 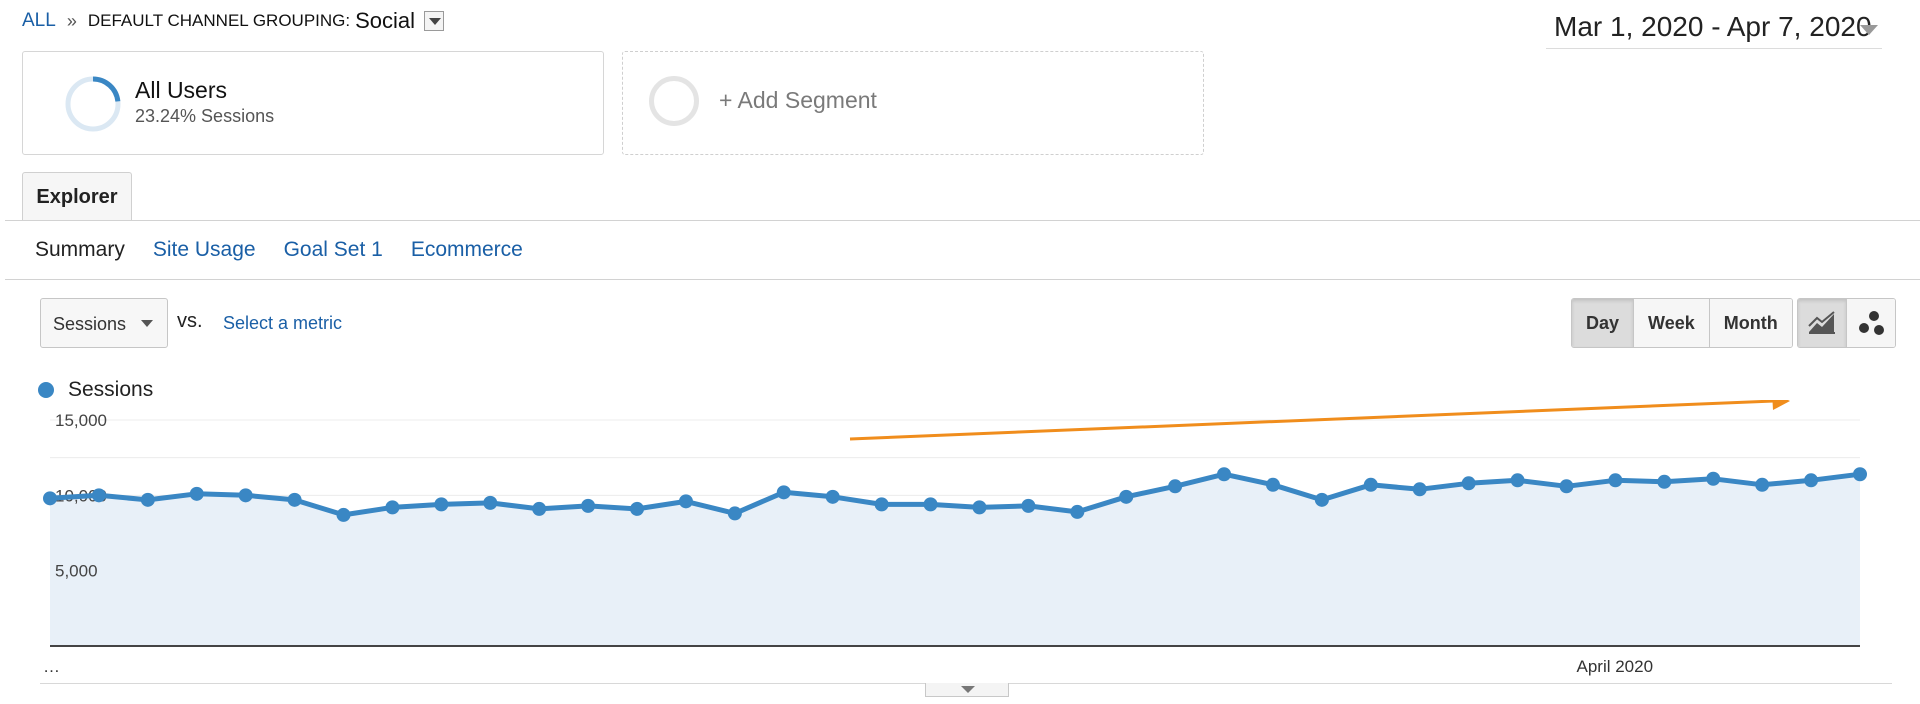 What do you see at coordinates (204, 249) in the screenshot?
I see `subtab-site-usage: Site Usage` at bounding box center [204, 249].